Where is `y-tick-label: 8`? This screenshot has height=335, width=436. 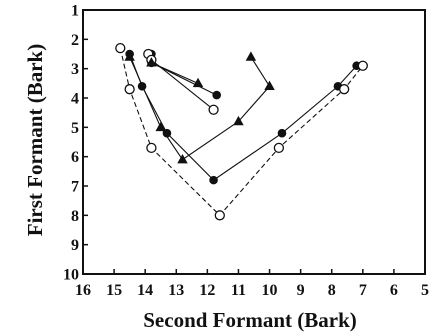
y-tick-label: 8 is located at coordinates (75, 216).